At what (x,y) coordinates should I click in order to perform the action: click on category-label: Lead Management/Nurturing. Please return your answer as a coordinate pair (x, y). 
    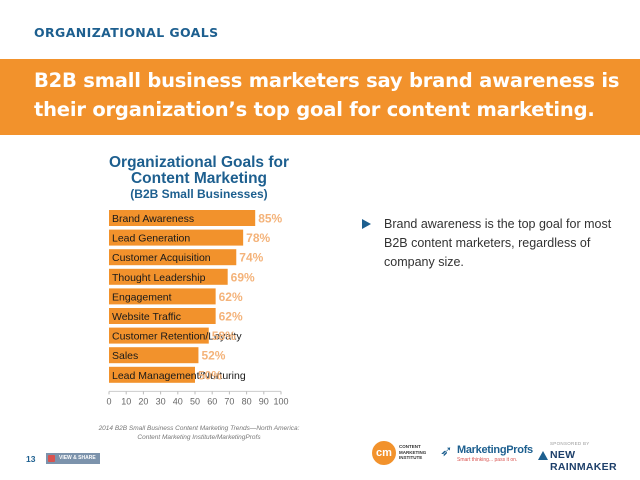
    Looking at the image, I should click on (179, 376).